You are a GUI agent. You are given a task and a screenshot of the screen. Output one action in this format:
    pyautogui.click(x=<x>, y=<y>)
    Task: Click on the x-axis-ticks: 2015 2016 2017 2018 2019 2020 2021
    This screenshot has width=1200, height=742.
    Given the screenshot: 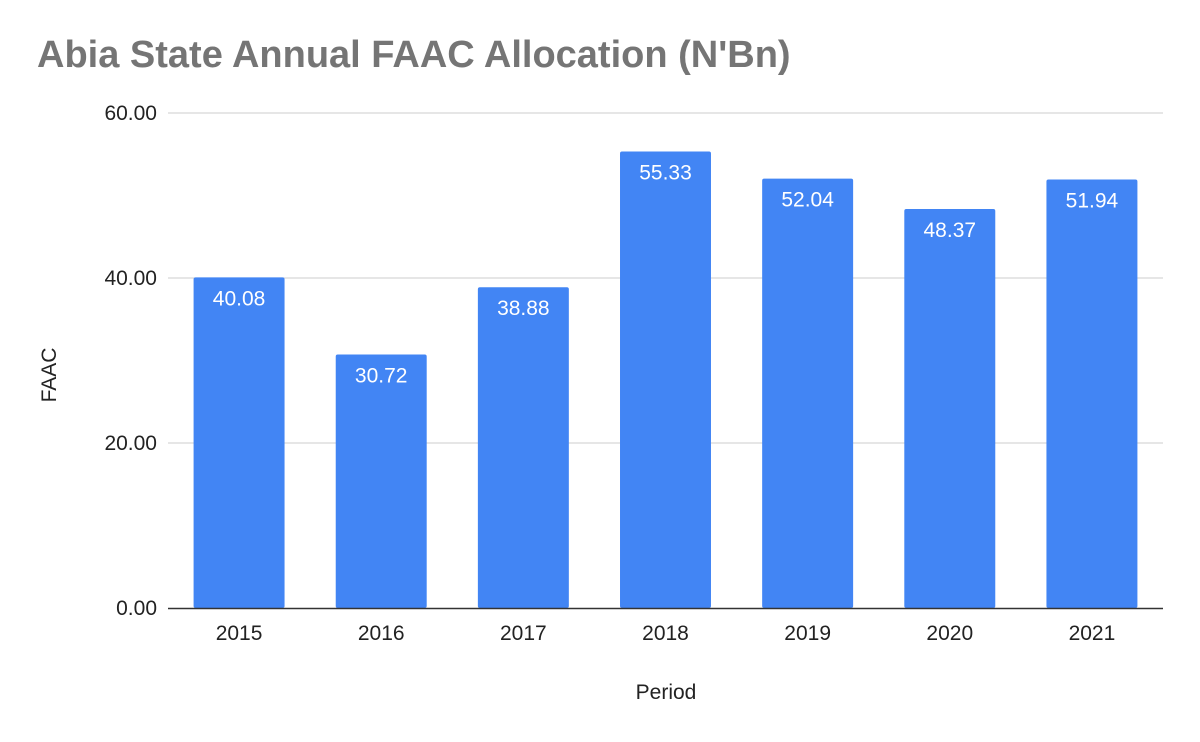 What is the action you would take?
    pyautogui.click(x=666, y=633)
    